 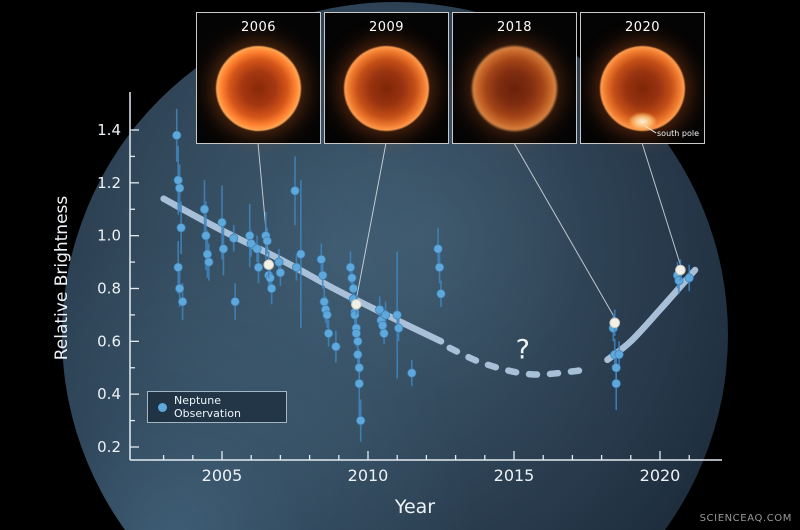 What do you see at coordinates (642, 78) in the screenshot?
I see `inset-image-2020: 2020 south pole` at bounding box center [642, 78].